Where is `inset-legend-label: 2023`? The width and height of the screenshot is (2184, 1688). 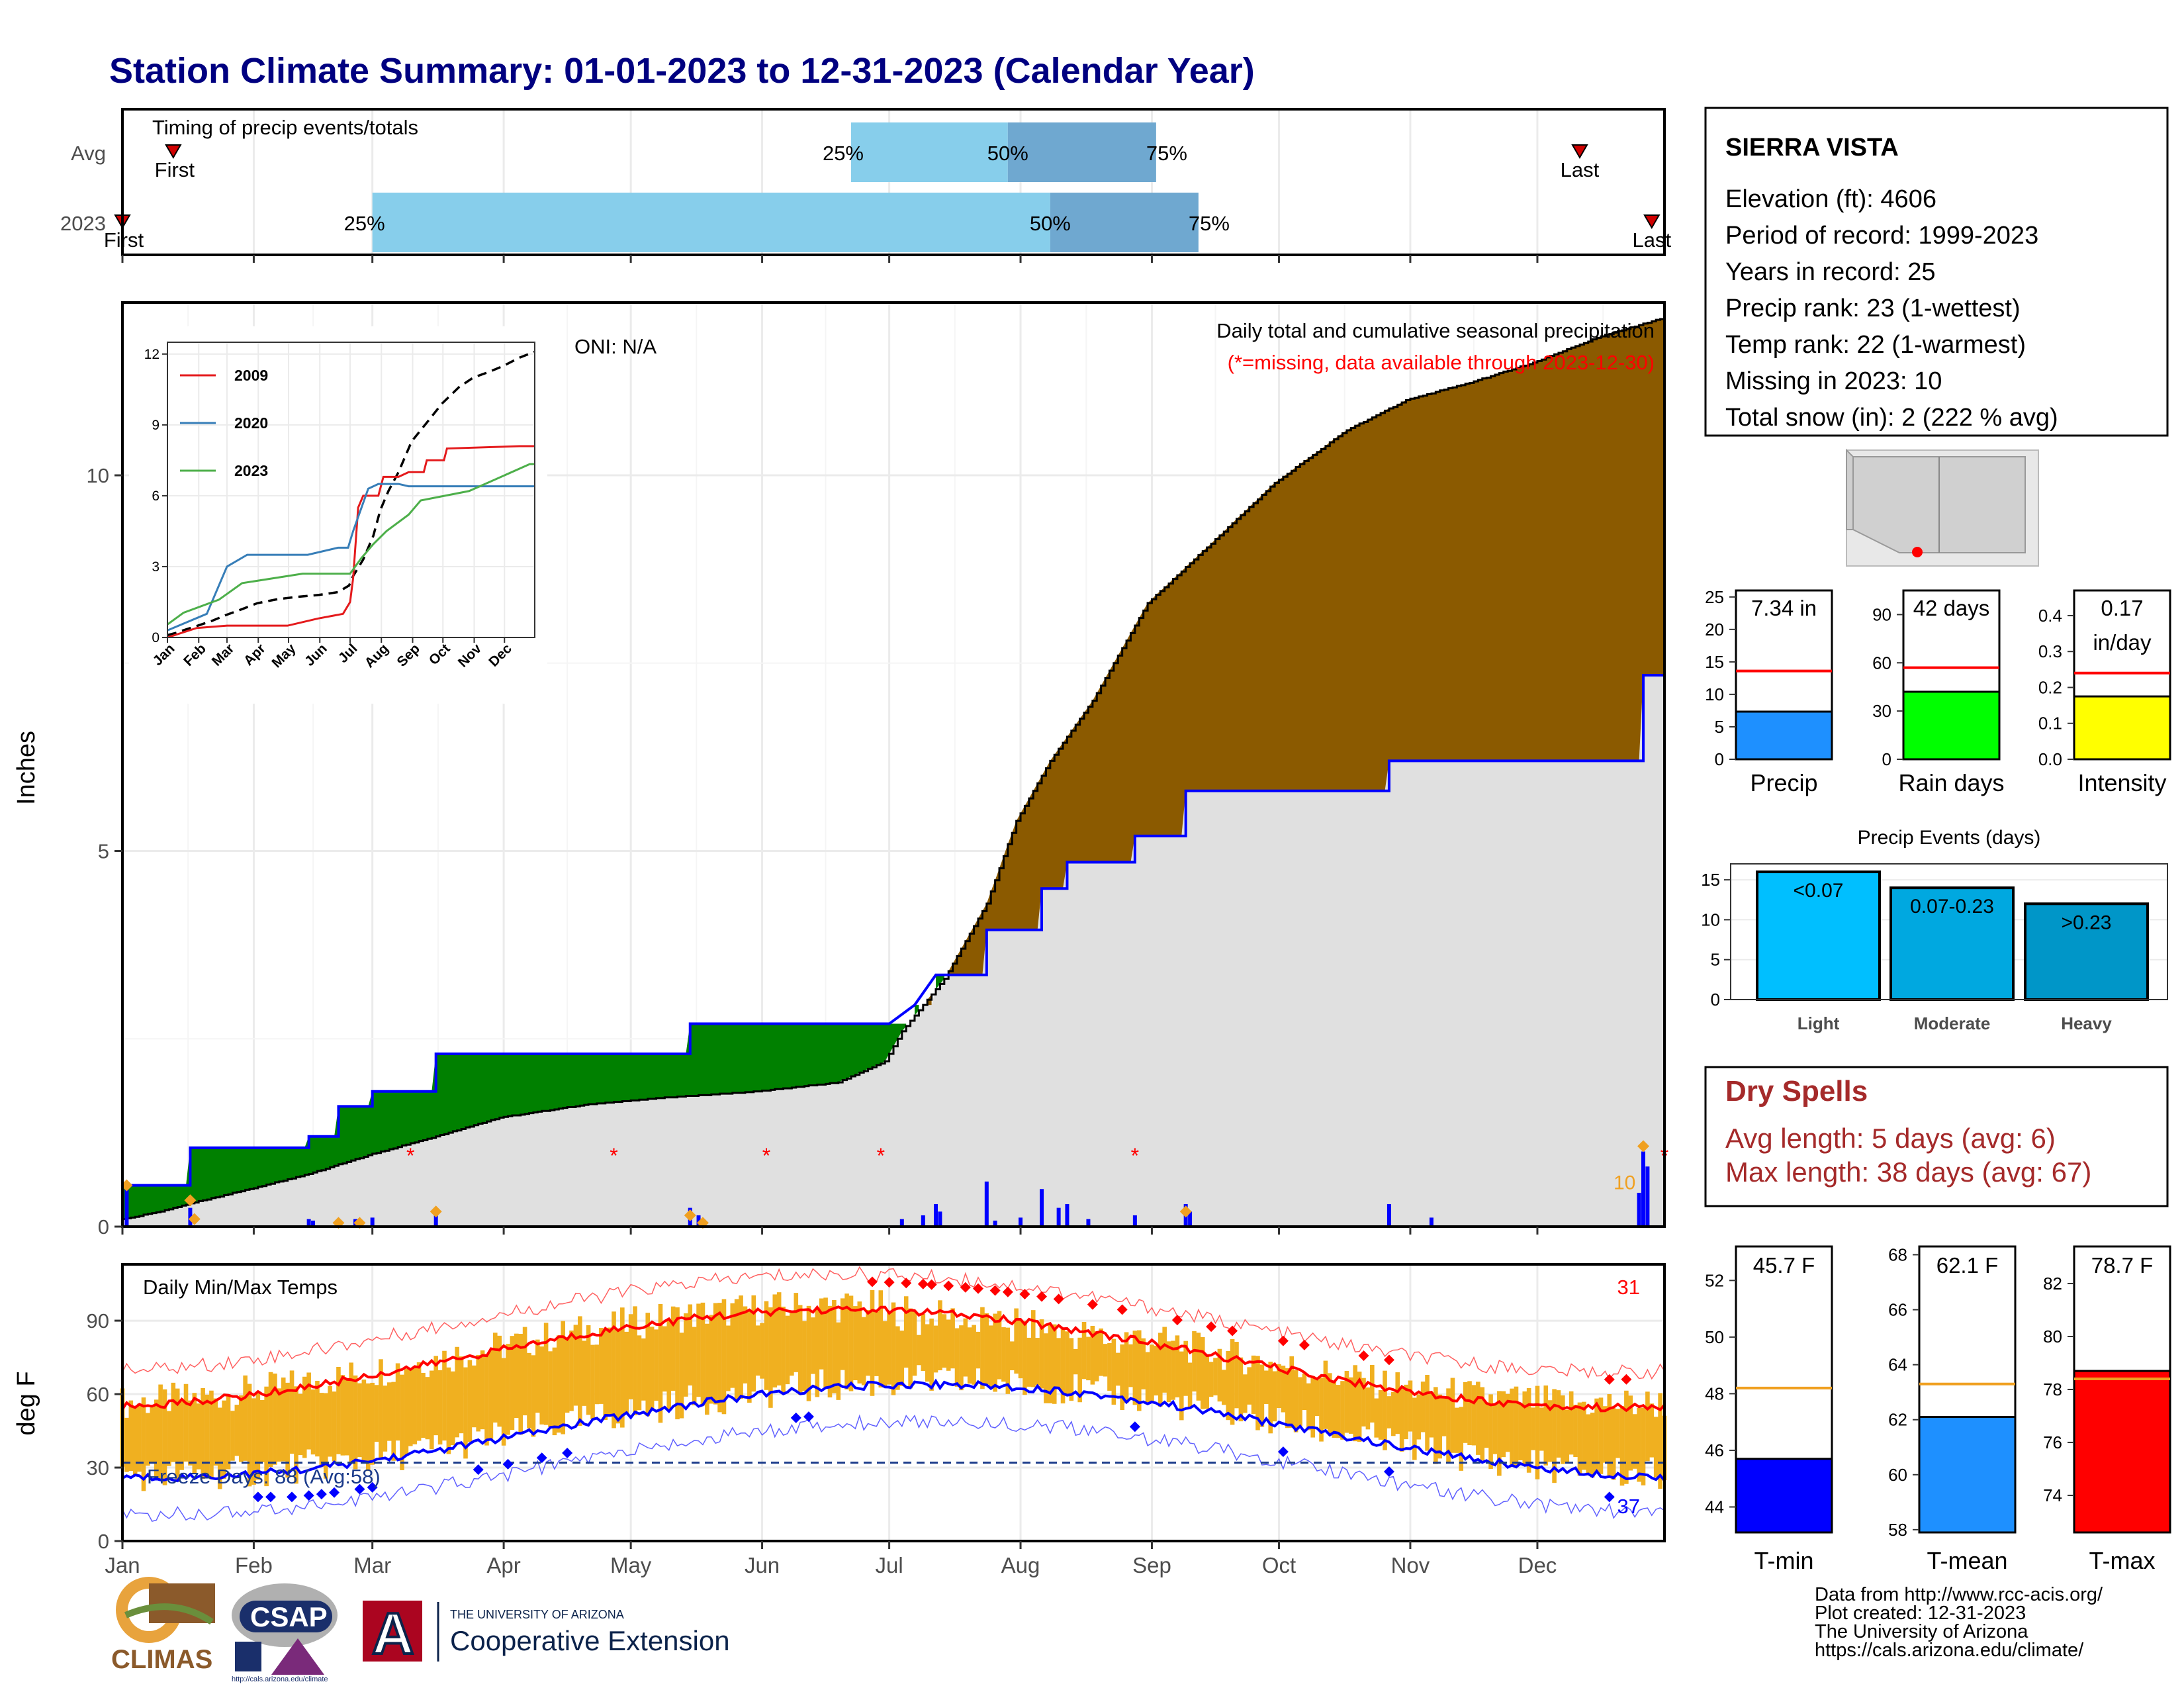
inset-legend-label: 2023 is located at coordinates (251, 470).